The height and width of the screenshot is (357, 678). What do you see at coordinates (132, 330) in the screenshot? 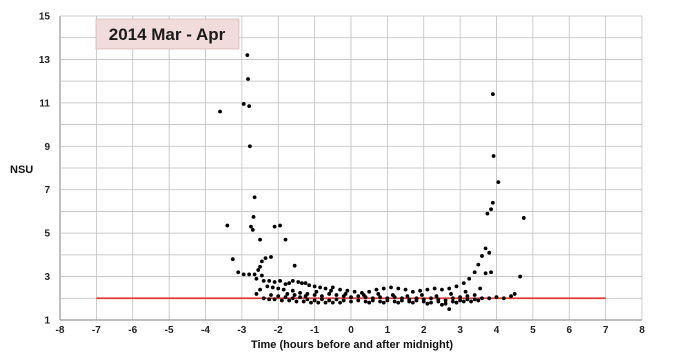
I see `x-tick-label: -6` at bounding box center [132, 330].